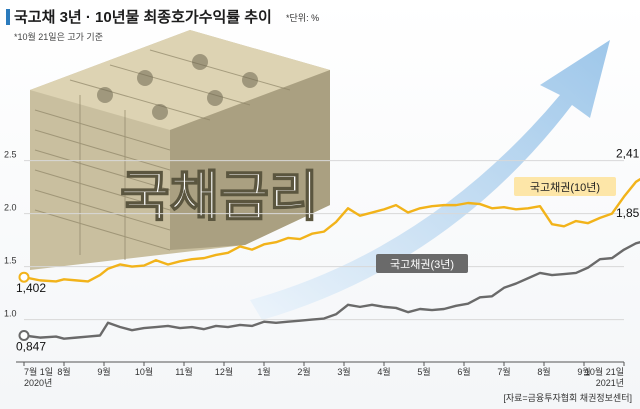 The height and width of the screenshot is (409, 640). I want to click on y-tick-label: 2.5, so click(10, 155).